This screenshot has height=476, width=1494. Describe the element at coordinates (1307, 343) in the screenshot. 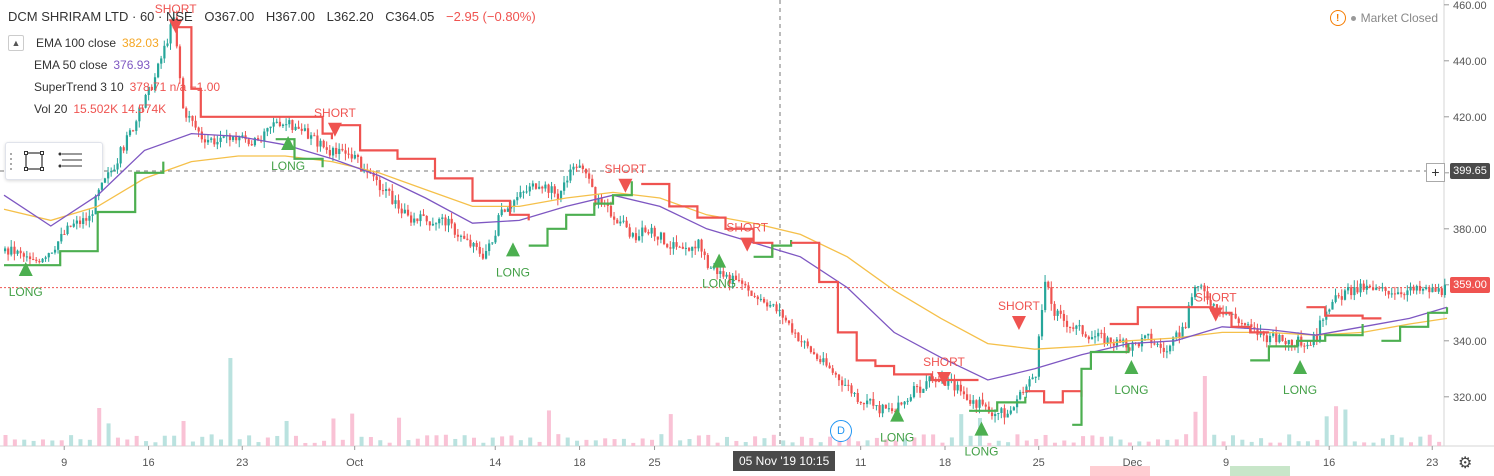

I see `supertrend-up-line` at that location.